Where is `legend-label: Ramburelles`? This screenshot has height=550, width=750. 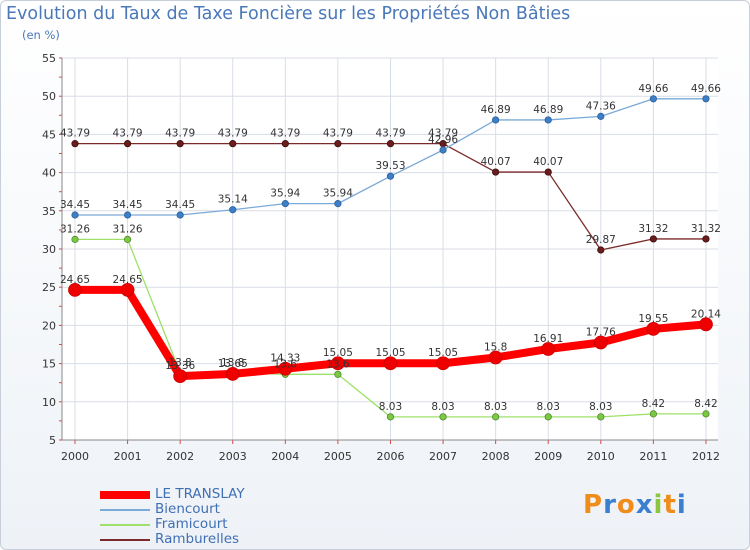 legend-label: Ramburelles is located at coordinates (197, 539).